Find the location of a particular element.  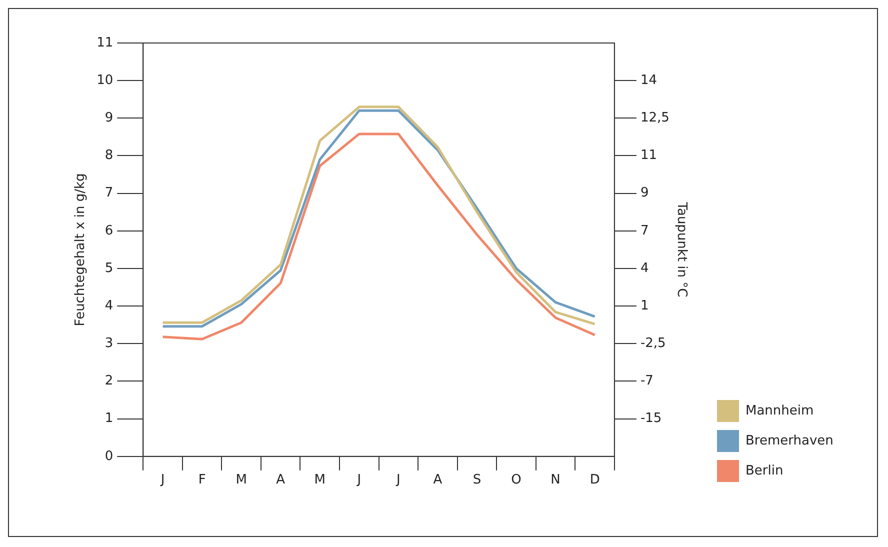

legend-label: Bremerhaven is located at coordinates (790, 440).